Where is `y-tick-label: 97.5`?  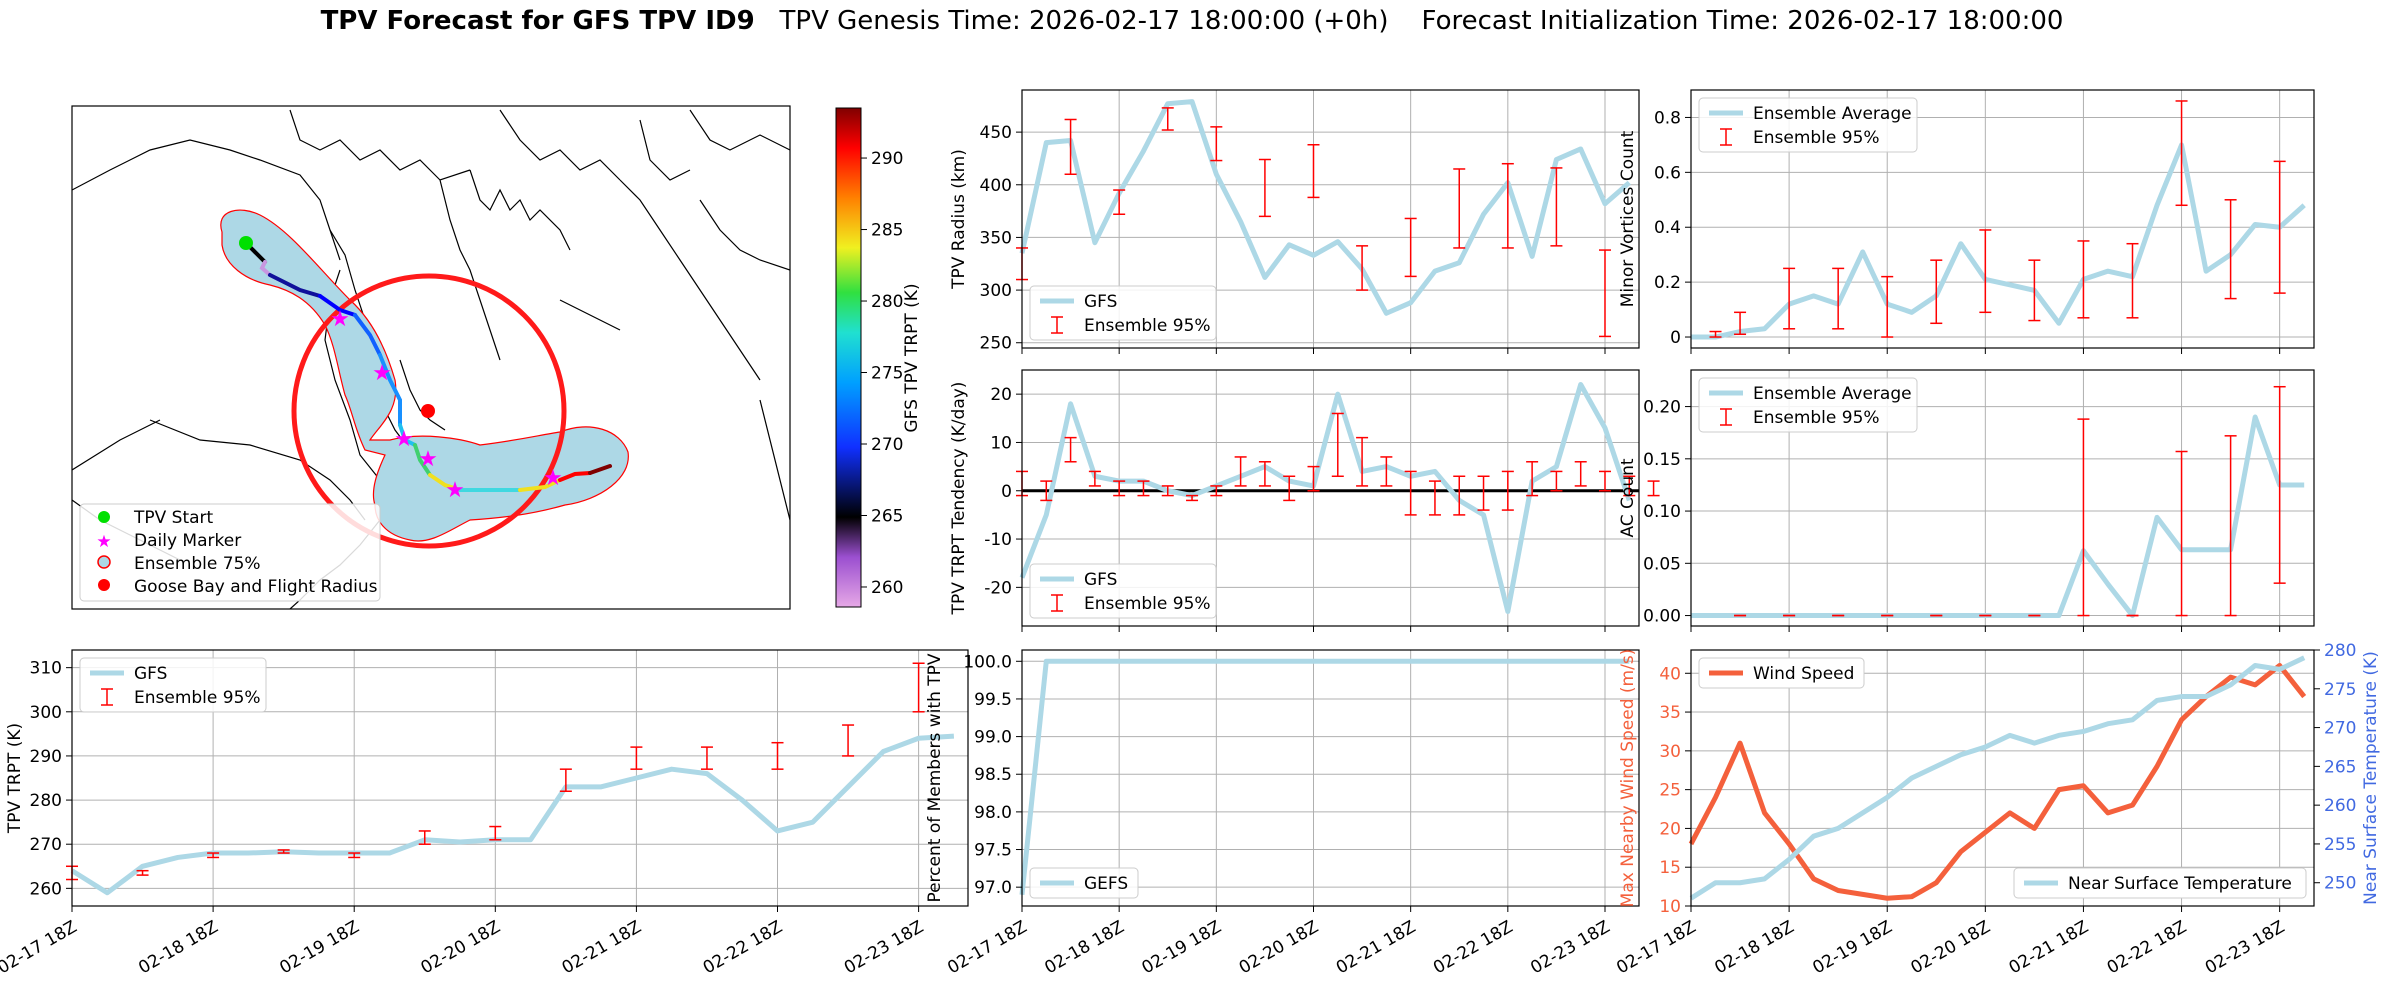 y-tick-label: 97.5 is located at coordinates (993, 851).